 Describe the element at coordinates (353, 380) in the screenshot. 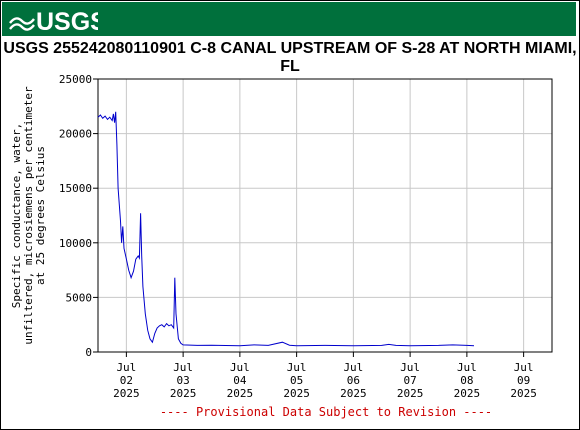

I see `x-tick-label: 06` at that location.